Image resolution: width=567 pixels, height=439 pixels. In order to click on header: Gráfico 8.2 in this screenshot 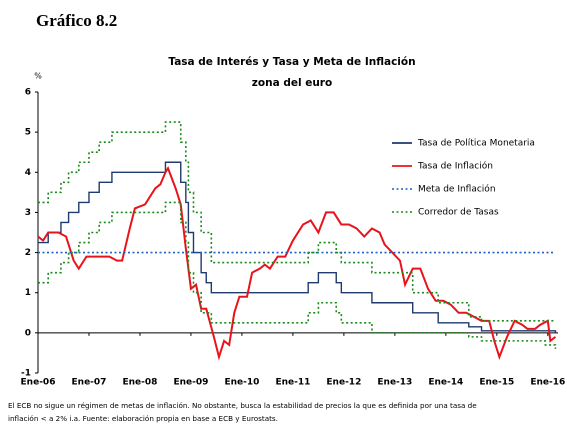, I will do `click(76, 20)`.